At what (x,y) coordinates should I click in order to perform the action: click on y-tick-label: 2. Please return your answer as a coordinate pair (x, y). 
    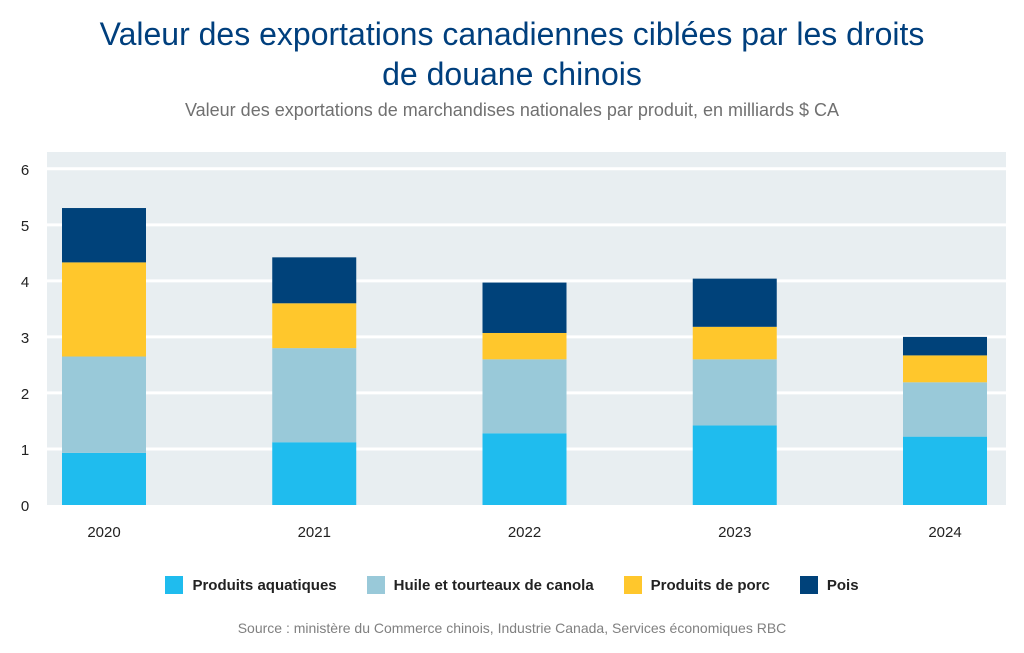
    Looking at the image, I should click on (25, 394).